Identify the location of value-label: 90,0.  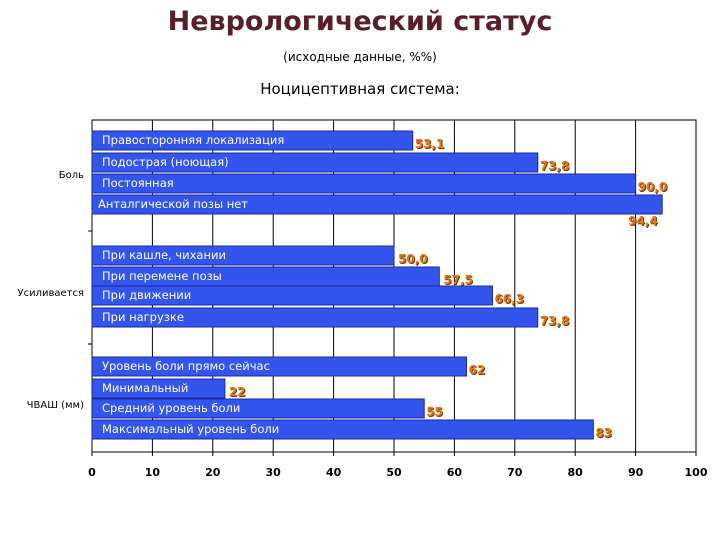
(653, 187).